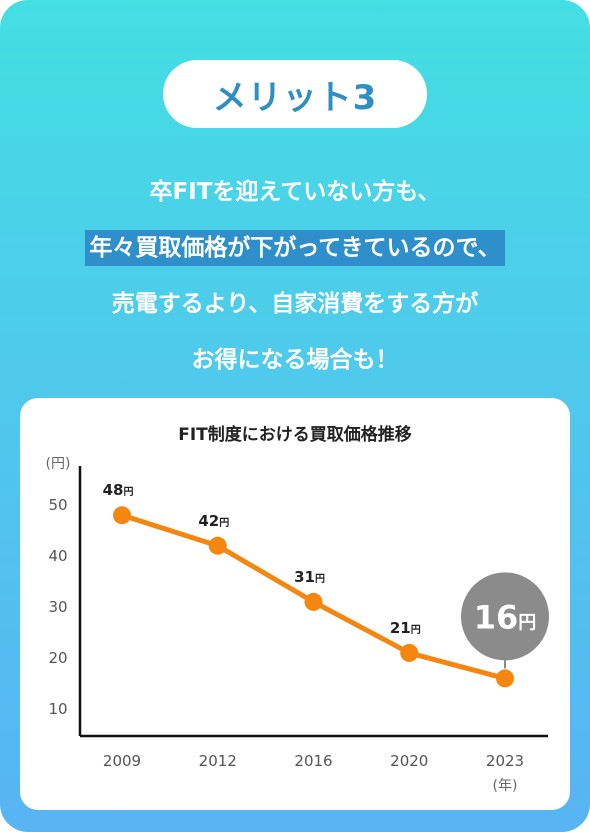  Describe the element at coordinates (122, 761) in the screenshot. I see `x-tick-label: 2009` at that location.